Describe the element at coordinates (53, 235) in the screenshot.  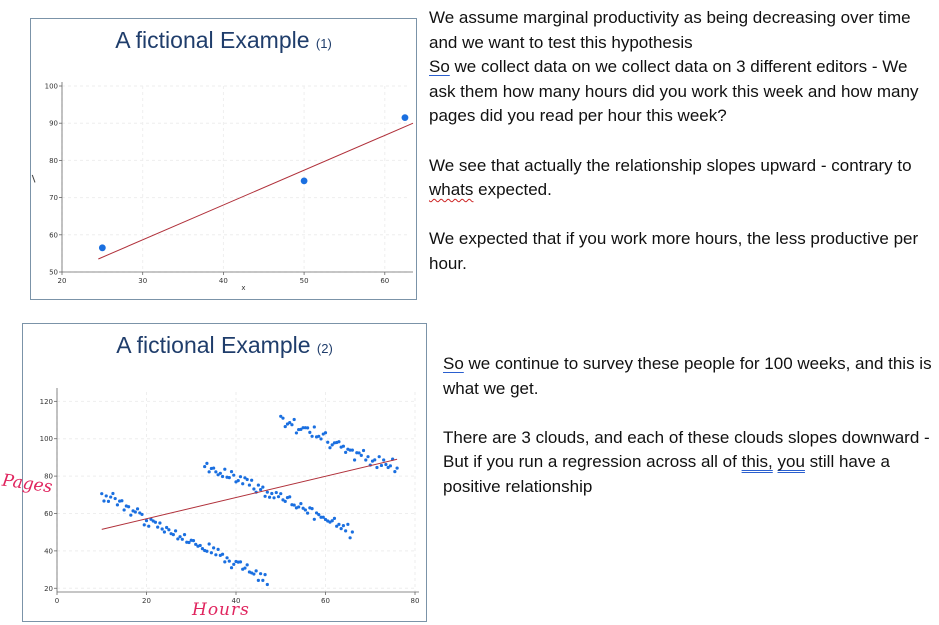
I see `y-tick-label: 60` at that location.